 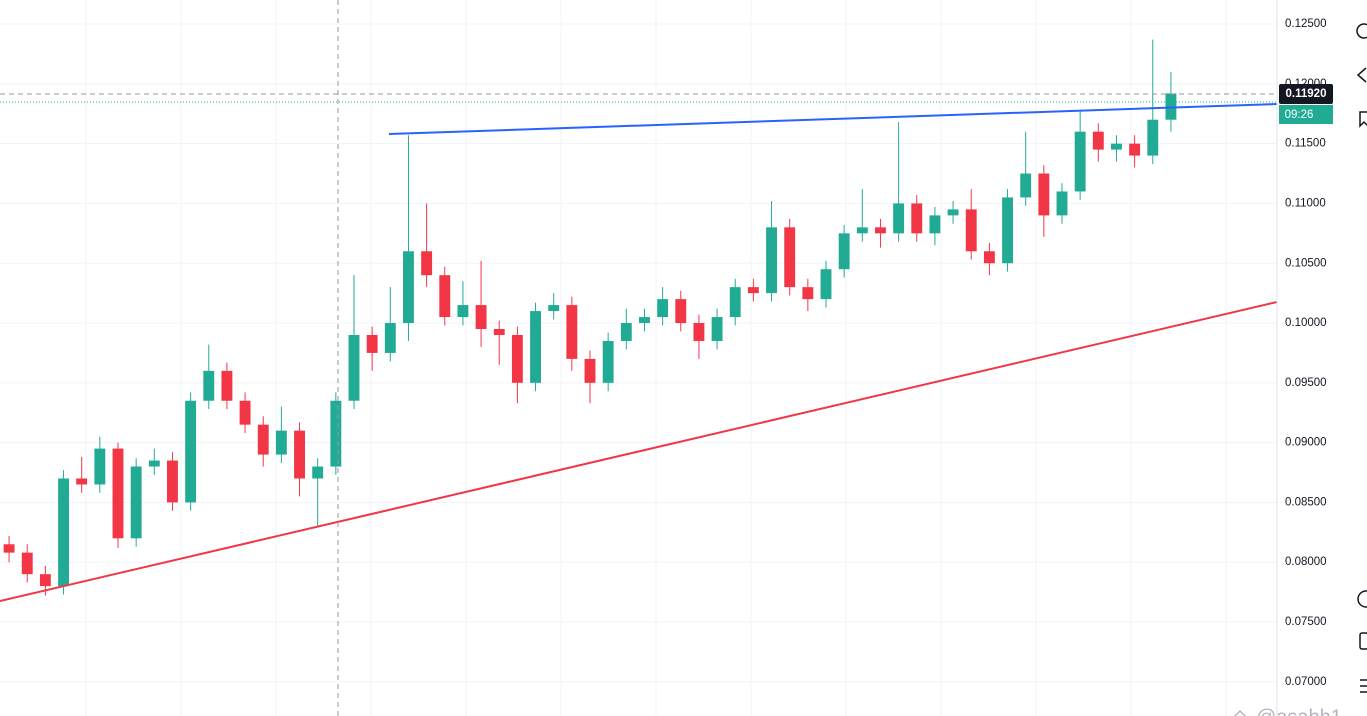 What do you see at coordinates (1306, 263) in the screenshot?
I see `y-tick-label: 0.10500` at bounding box center [1306, 263].